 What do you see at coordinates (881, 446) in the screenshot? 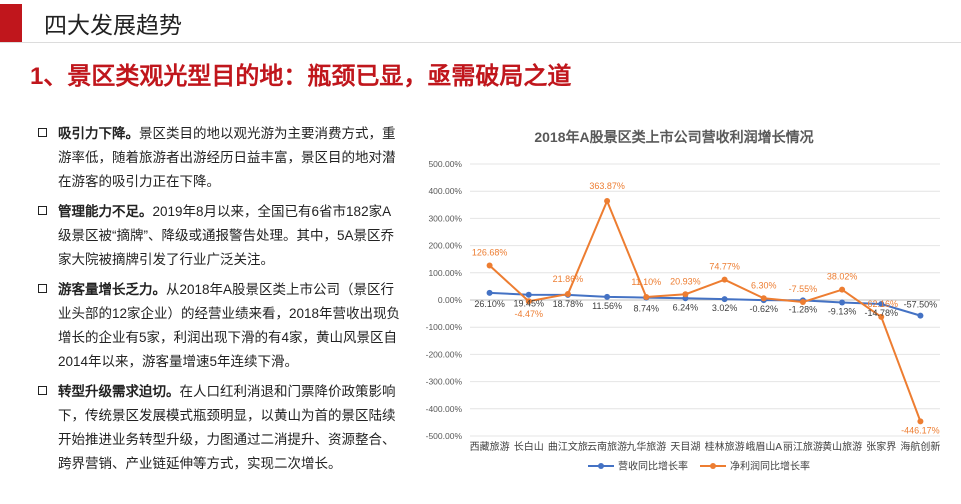
I see `x-category-label: 张家界` at bounding box center [881, 446].